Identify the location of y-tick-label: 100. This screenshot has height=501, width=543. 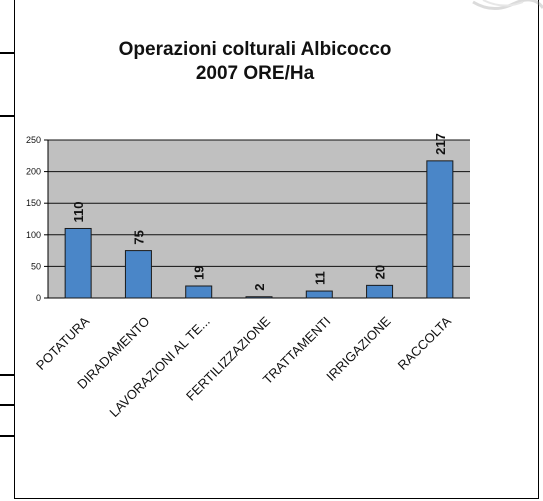
(33, 235).